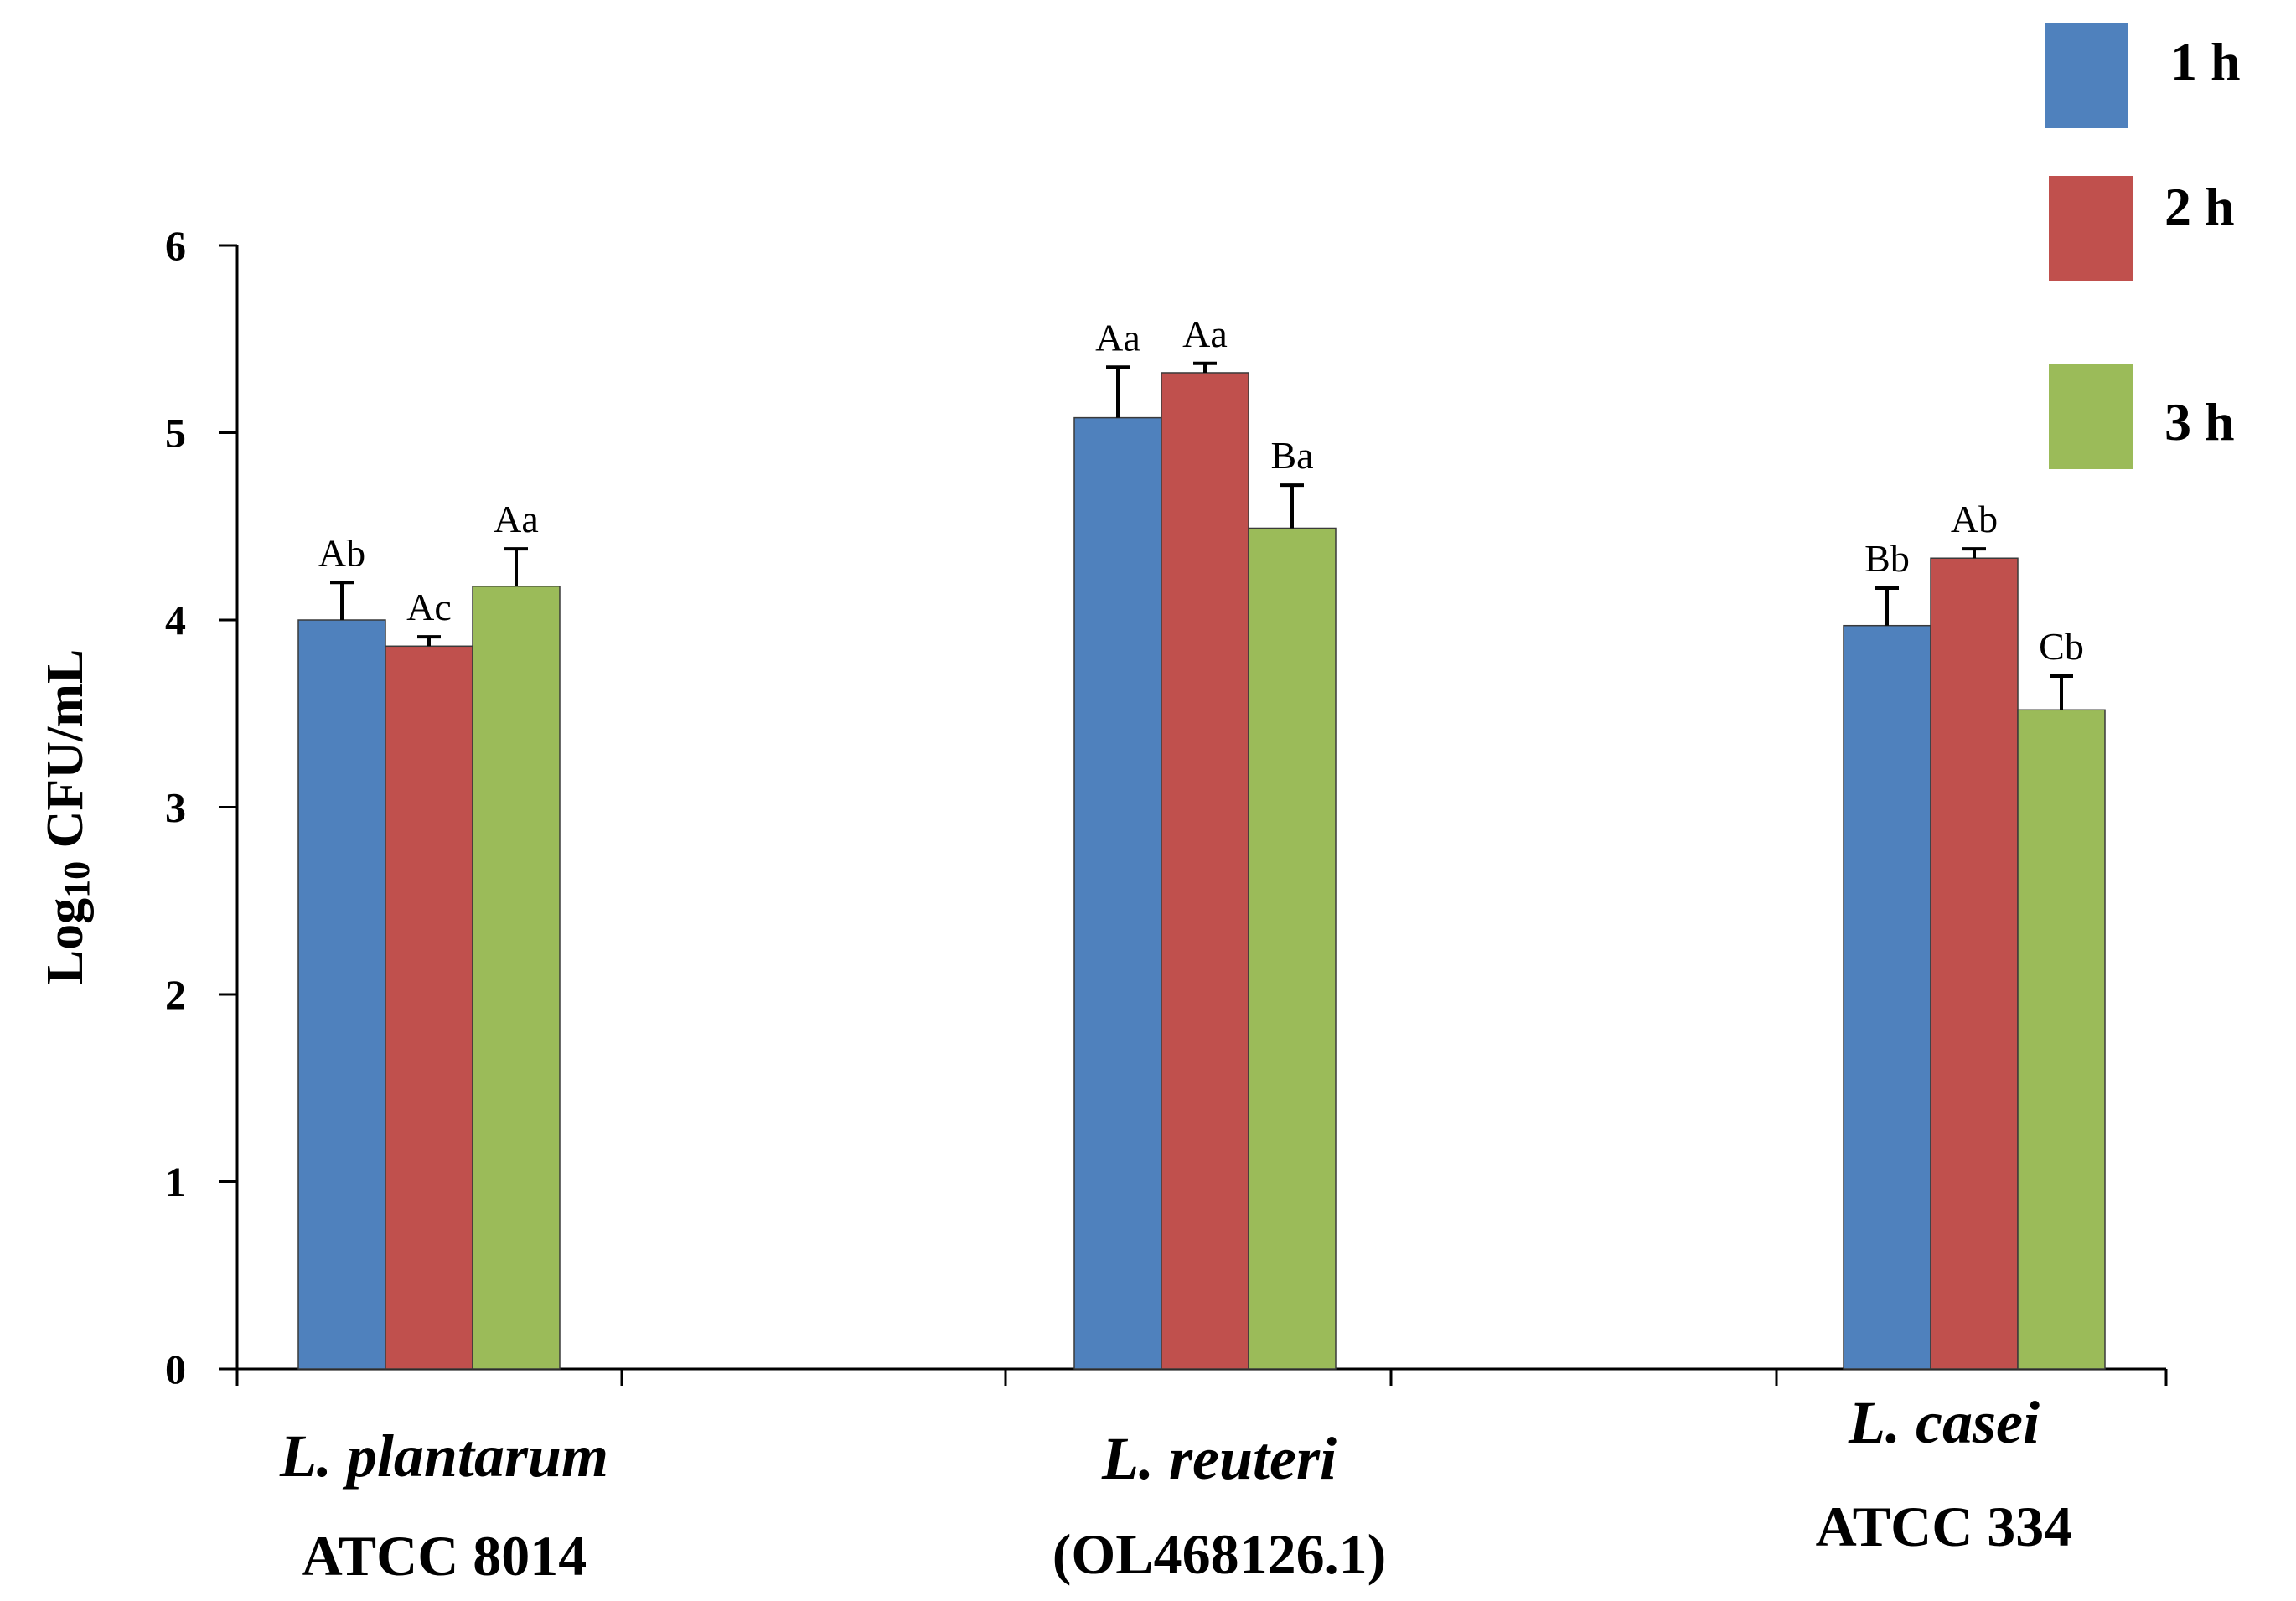  I want to click on y-tick-label: 6, so click(176, 245).